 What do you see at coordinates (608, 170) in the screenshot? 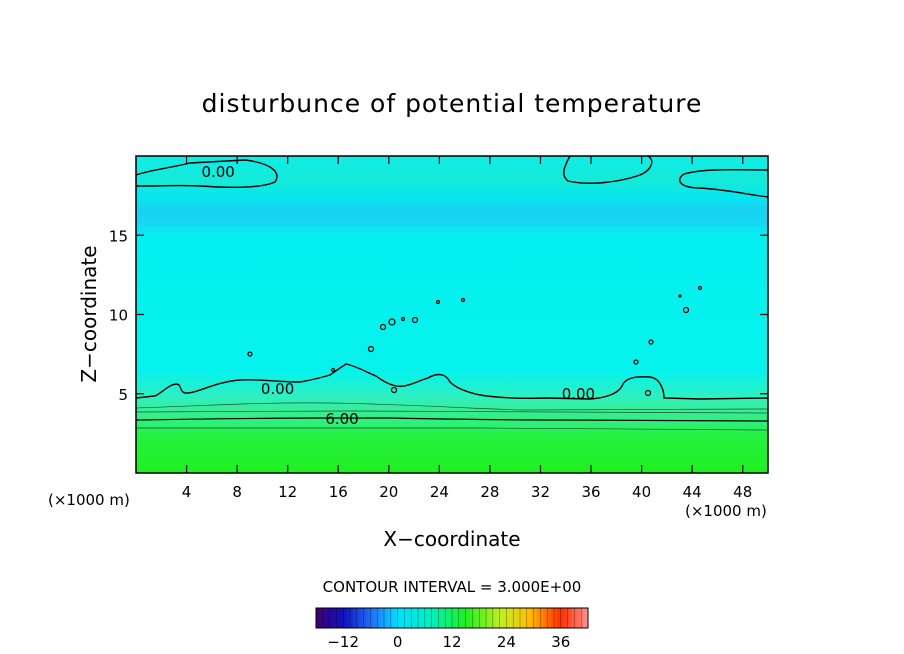
I see `contour-top-mid` at bounding box center [608, 170].